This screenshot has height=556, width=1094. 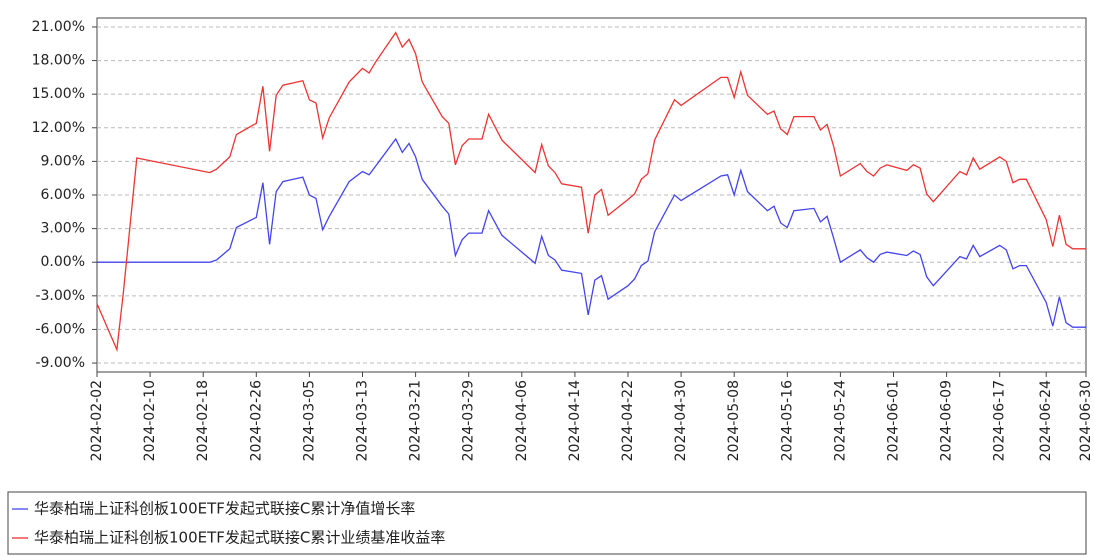 What do you see at coordinates (469, 420) in the screenshot?
I see `x-tick-label: 2024-03-29` at bounding box center [469, 420].